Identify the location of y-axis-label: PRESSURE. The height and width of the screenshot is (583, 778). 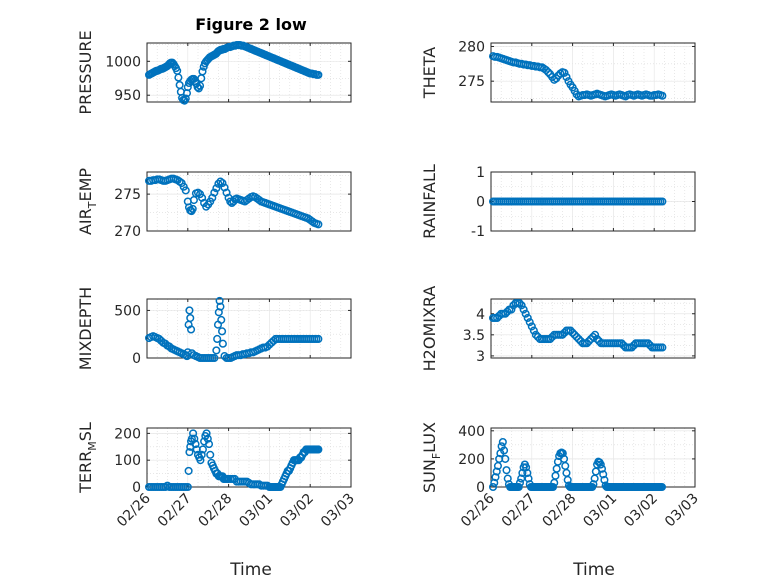
(85, 72).